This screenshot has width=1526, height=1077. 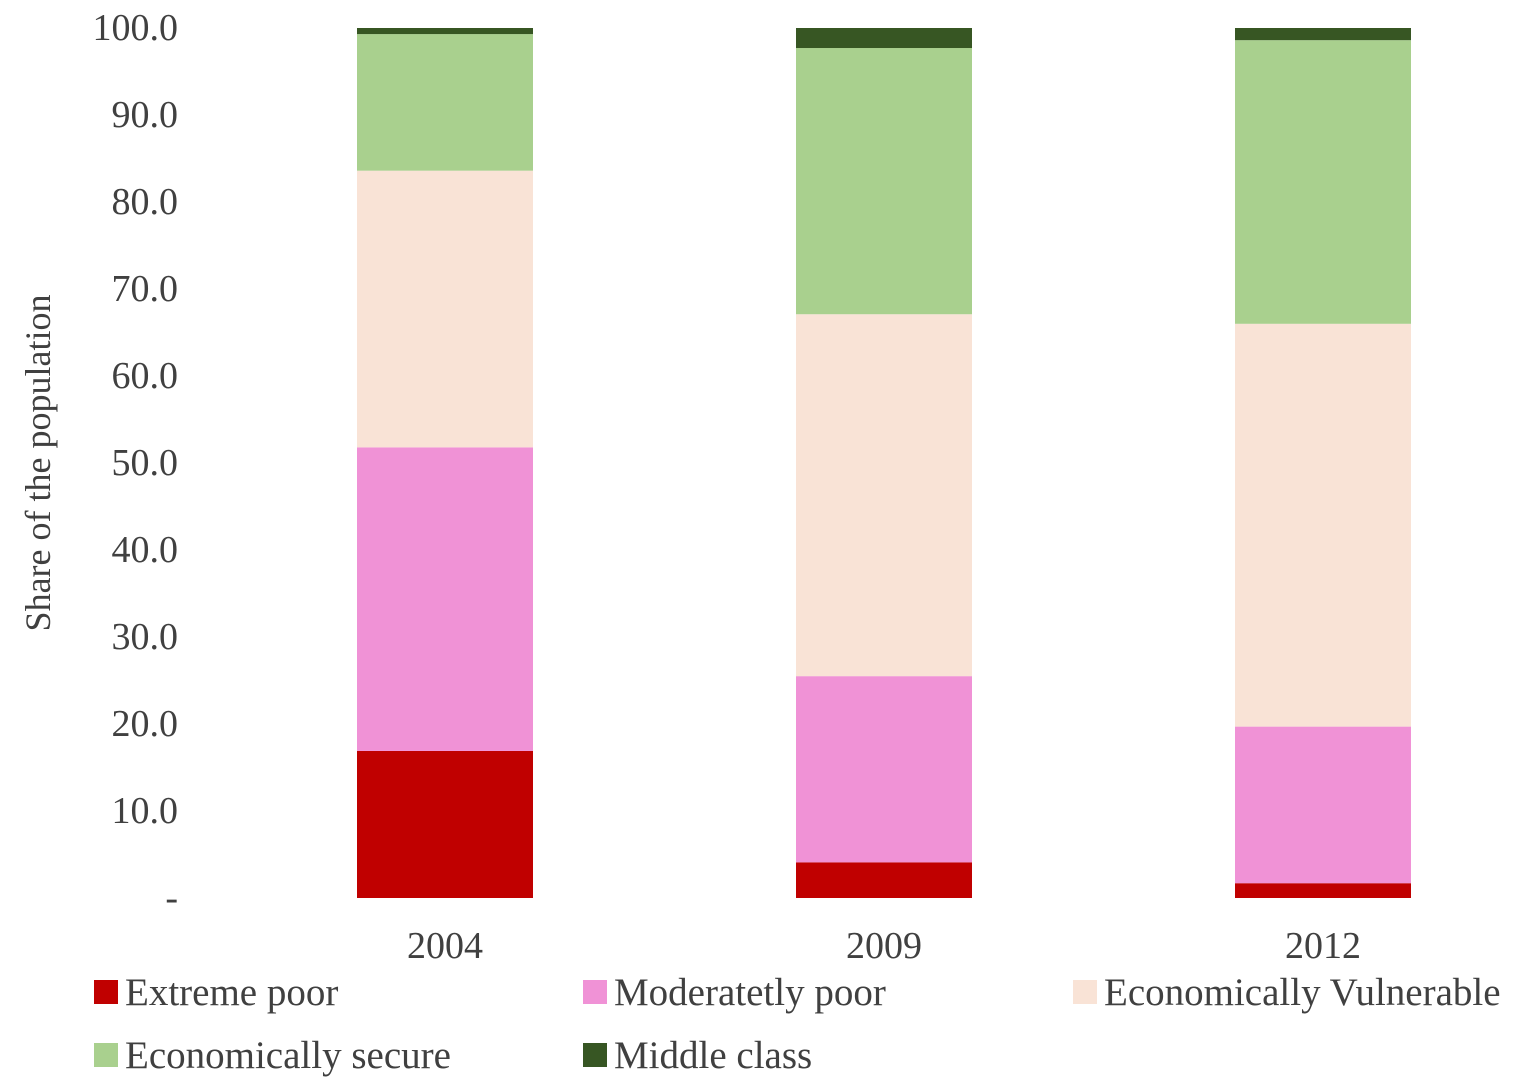 What do you see at coordinates (884, 769) in the screenshot?
I see `bar-segment-2009-moderatetly-poor` at bounding box center [884, 769].